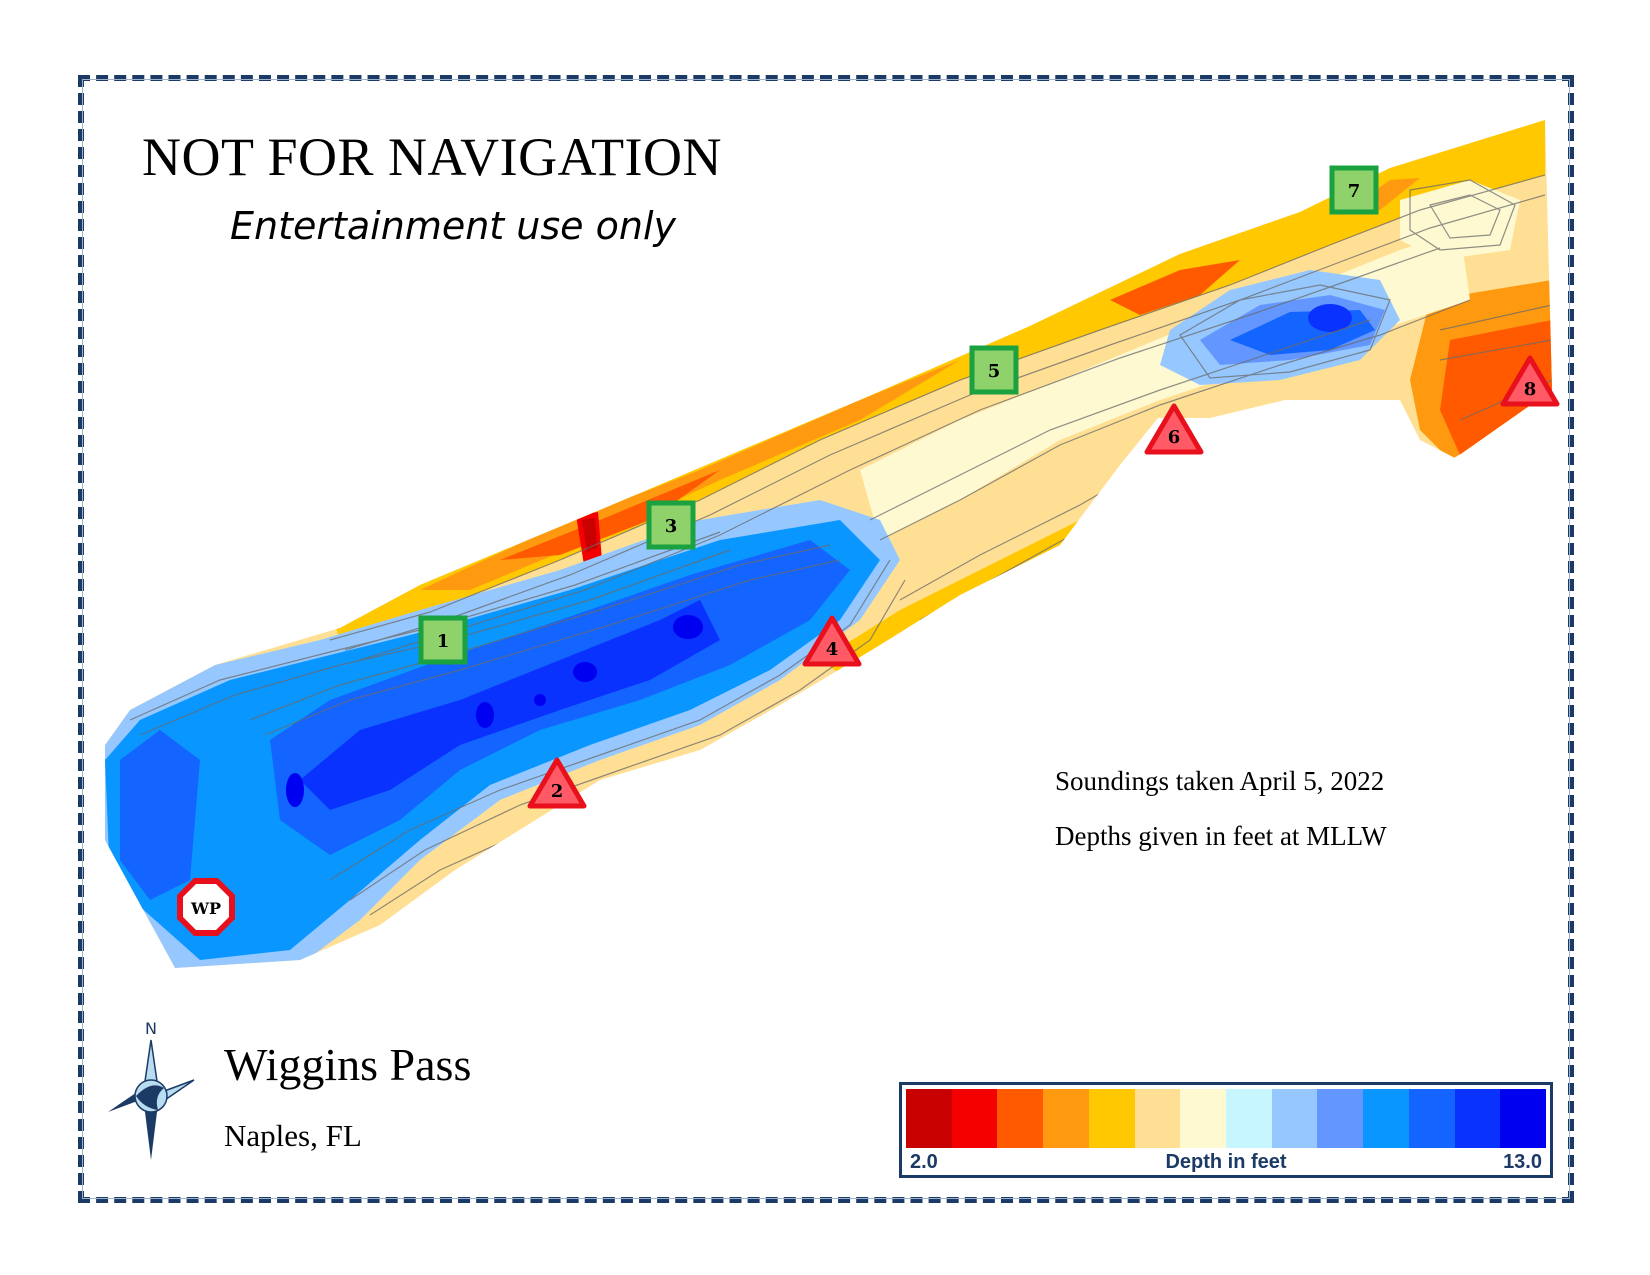 This screenshot has height=1275, width=1650. I want to click on marker-red-6-label: 6, so click(1174, 437).